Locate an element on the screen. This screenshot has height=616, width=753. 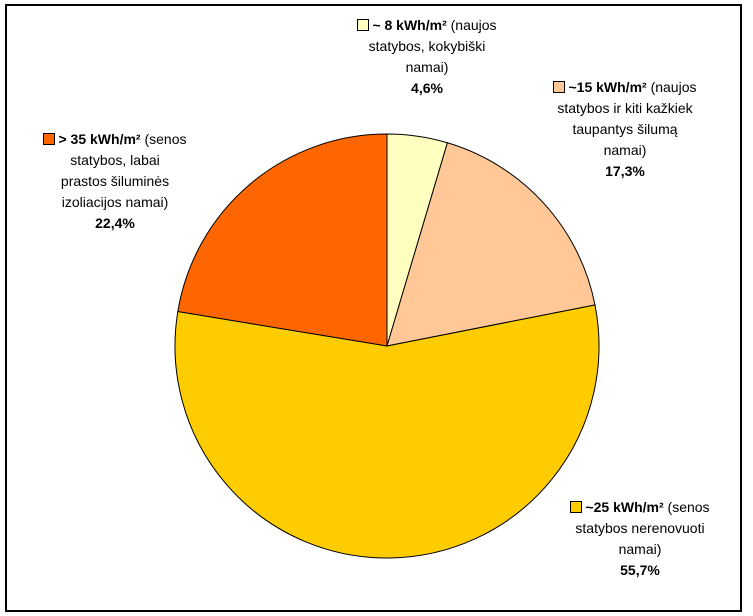
pie-slice-15kwh is located at coordinates (491, 244).